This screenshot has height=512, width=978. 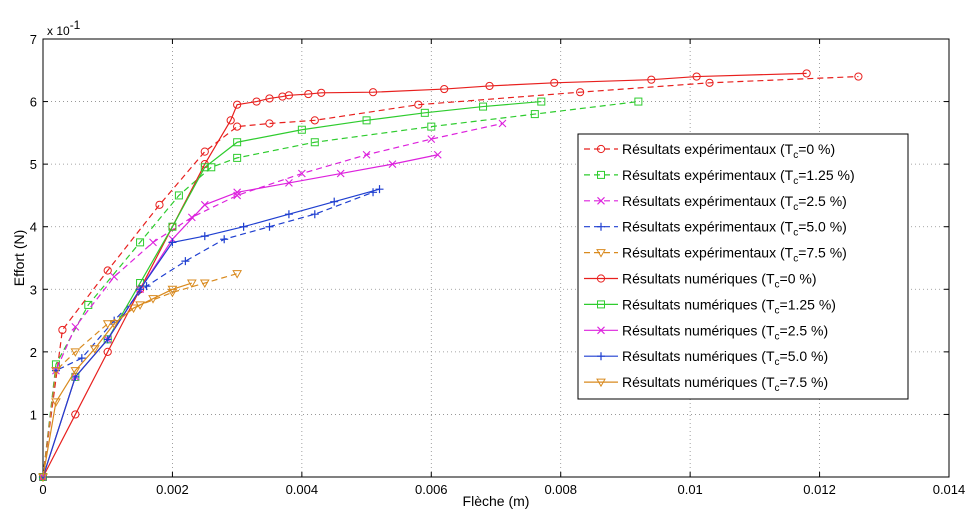 I want to click on y-axis-title: Effort (N), so click(x=19, y=258).